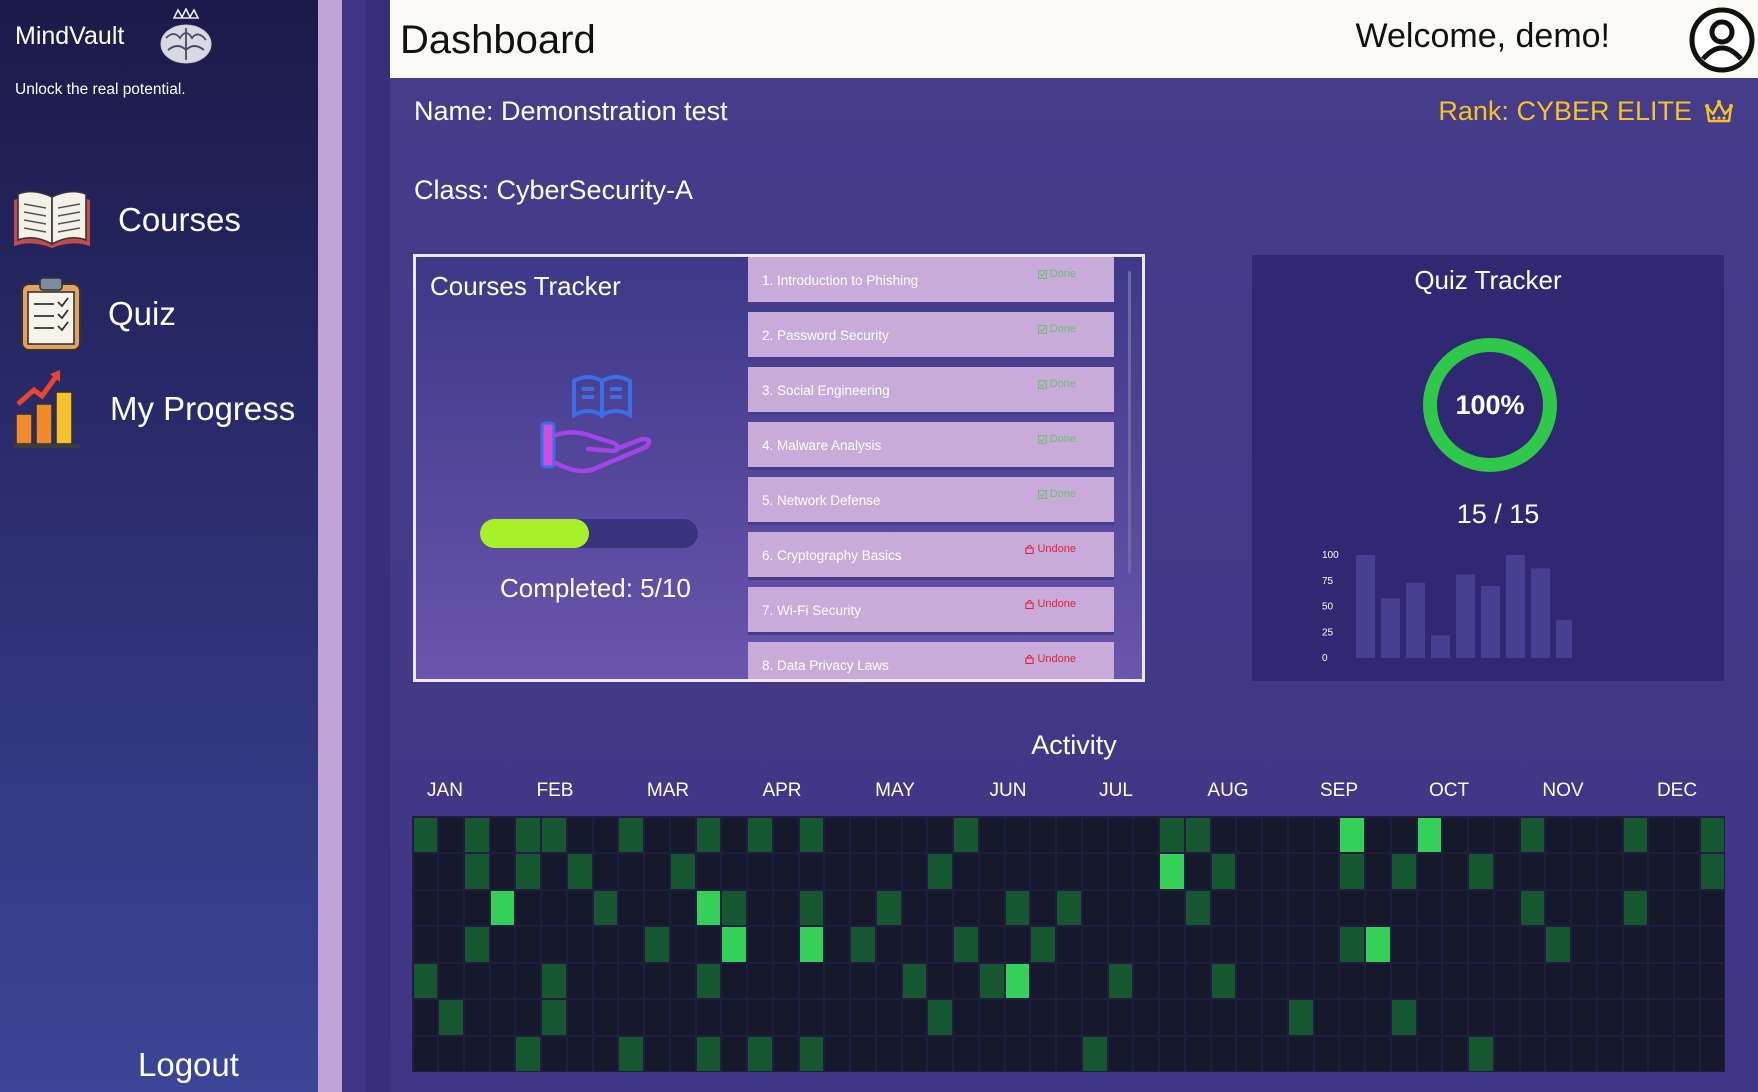  I want to click on nav-my-progress: My Progress, so click(153, 409).